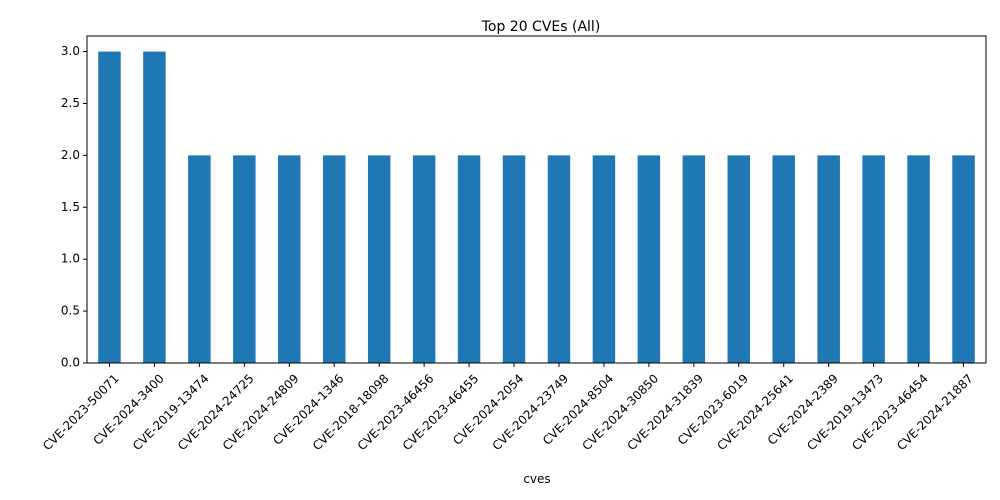 This screenshot has height=500, width=1000. What do you see at coordinates (890, 412) in the screenshot?
I see `x-tick-label: CVE-2023-46454` at bounding box center [890, 412].